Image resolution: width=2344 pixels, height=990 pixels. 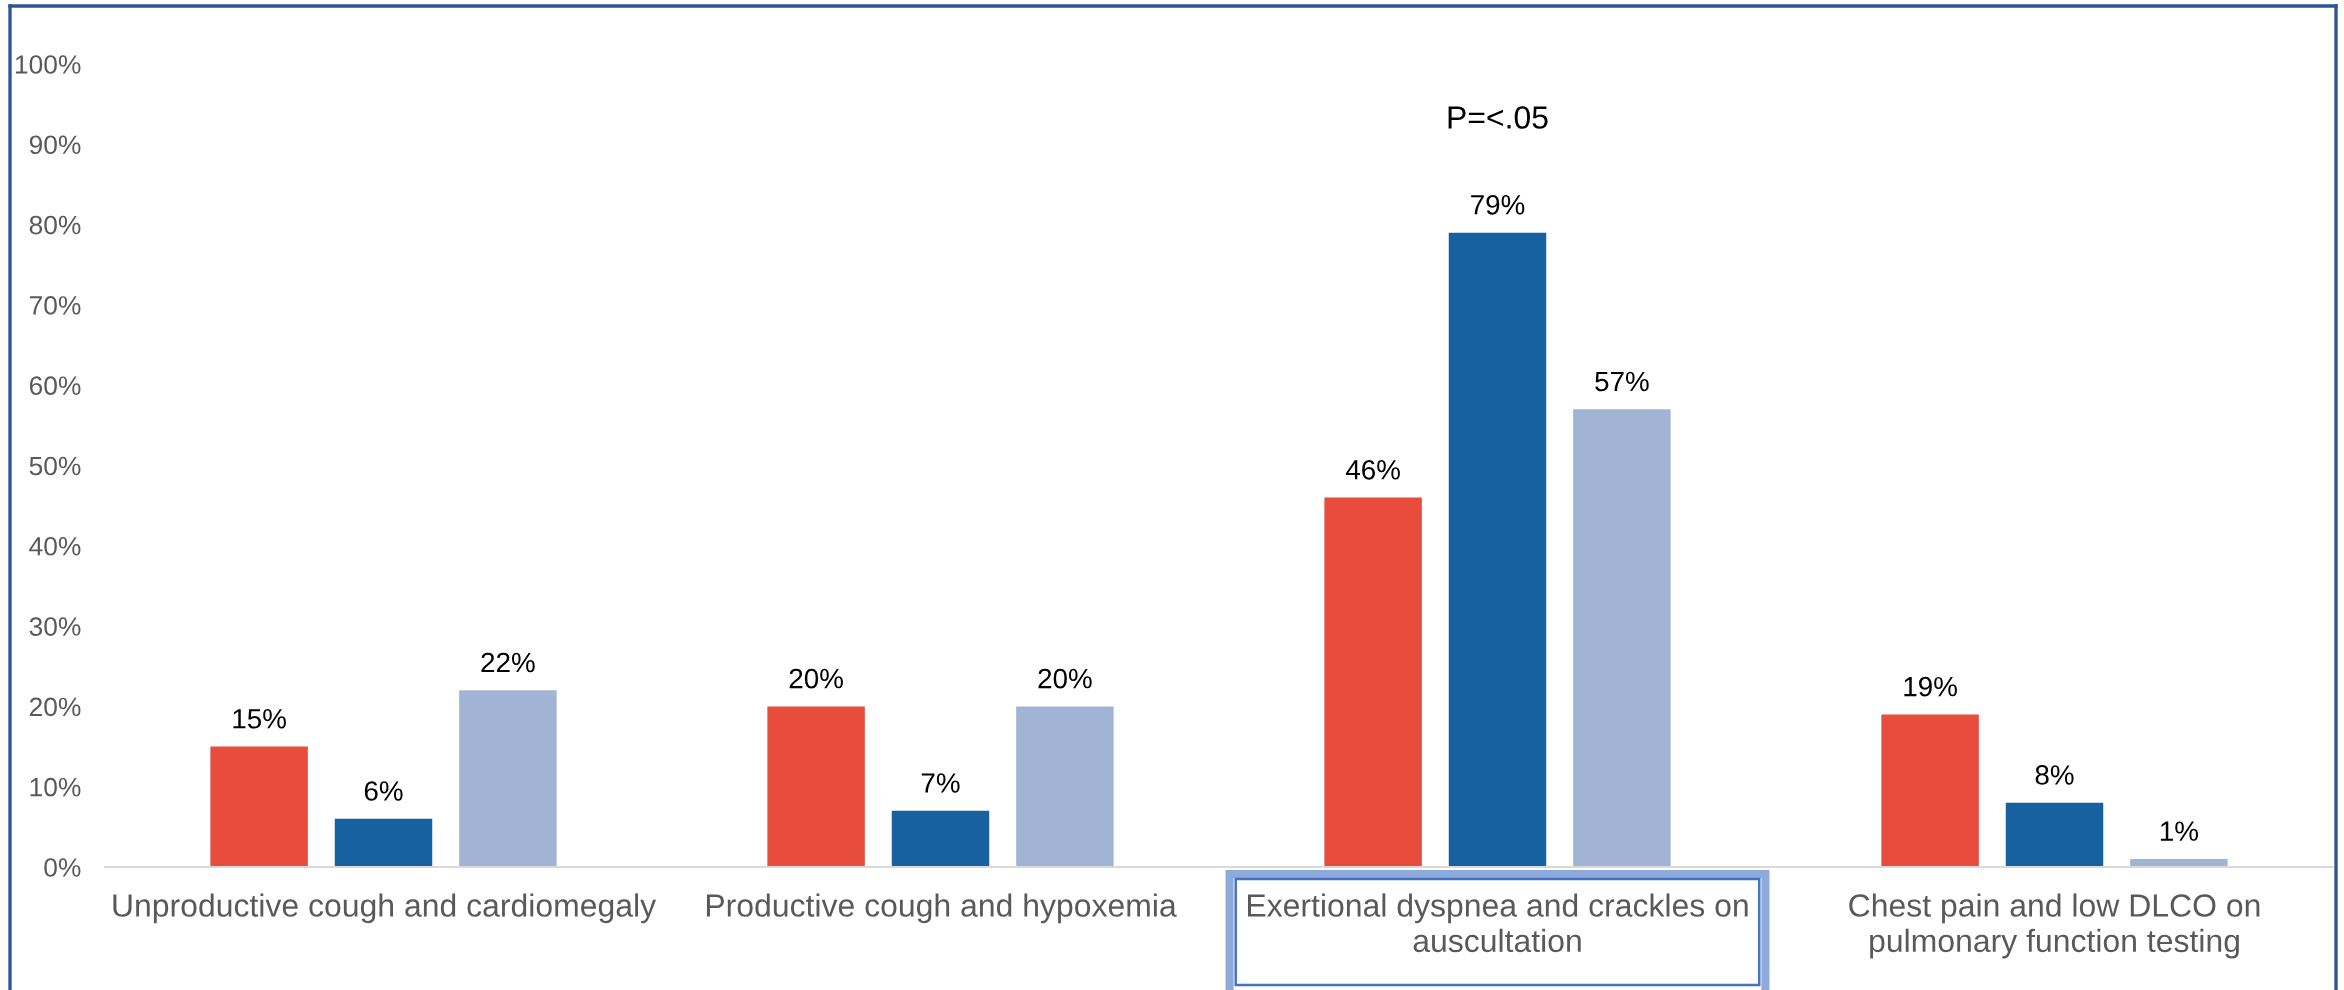 What do you see at coordinates (55, 707) in the screenshot?
I see `y-tick-label: 20%` at bounding box center [55, 707].